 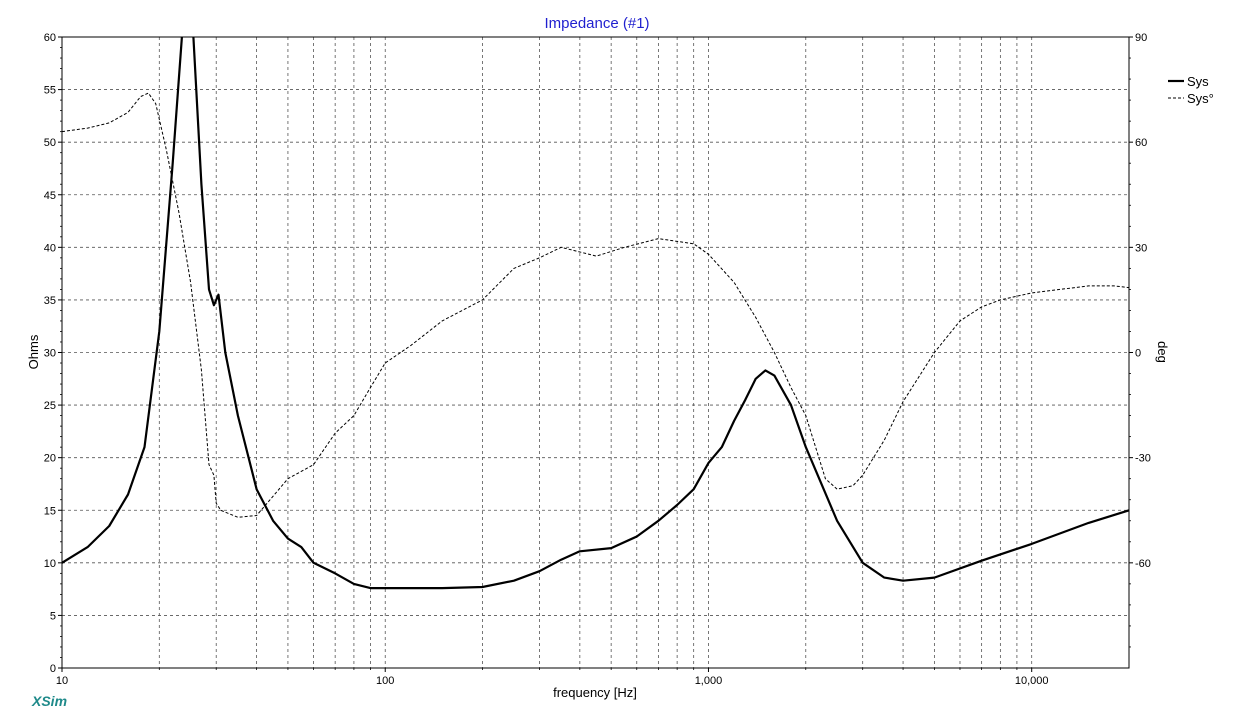 I want to click on x-tick-label: 10, so click(x=62, y=681).